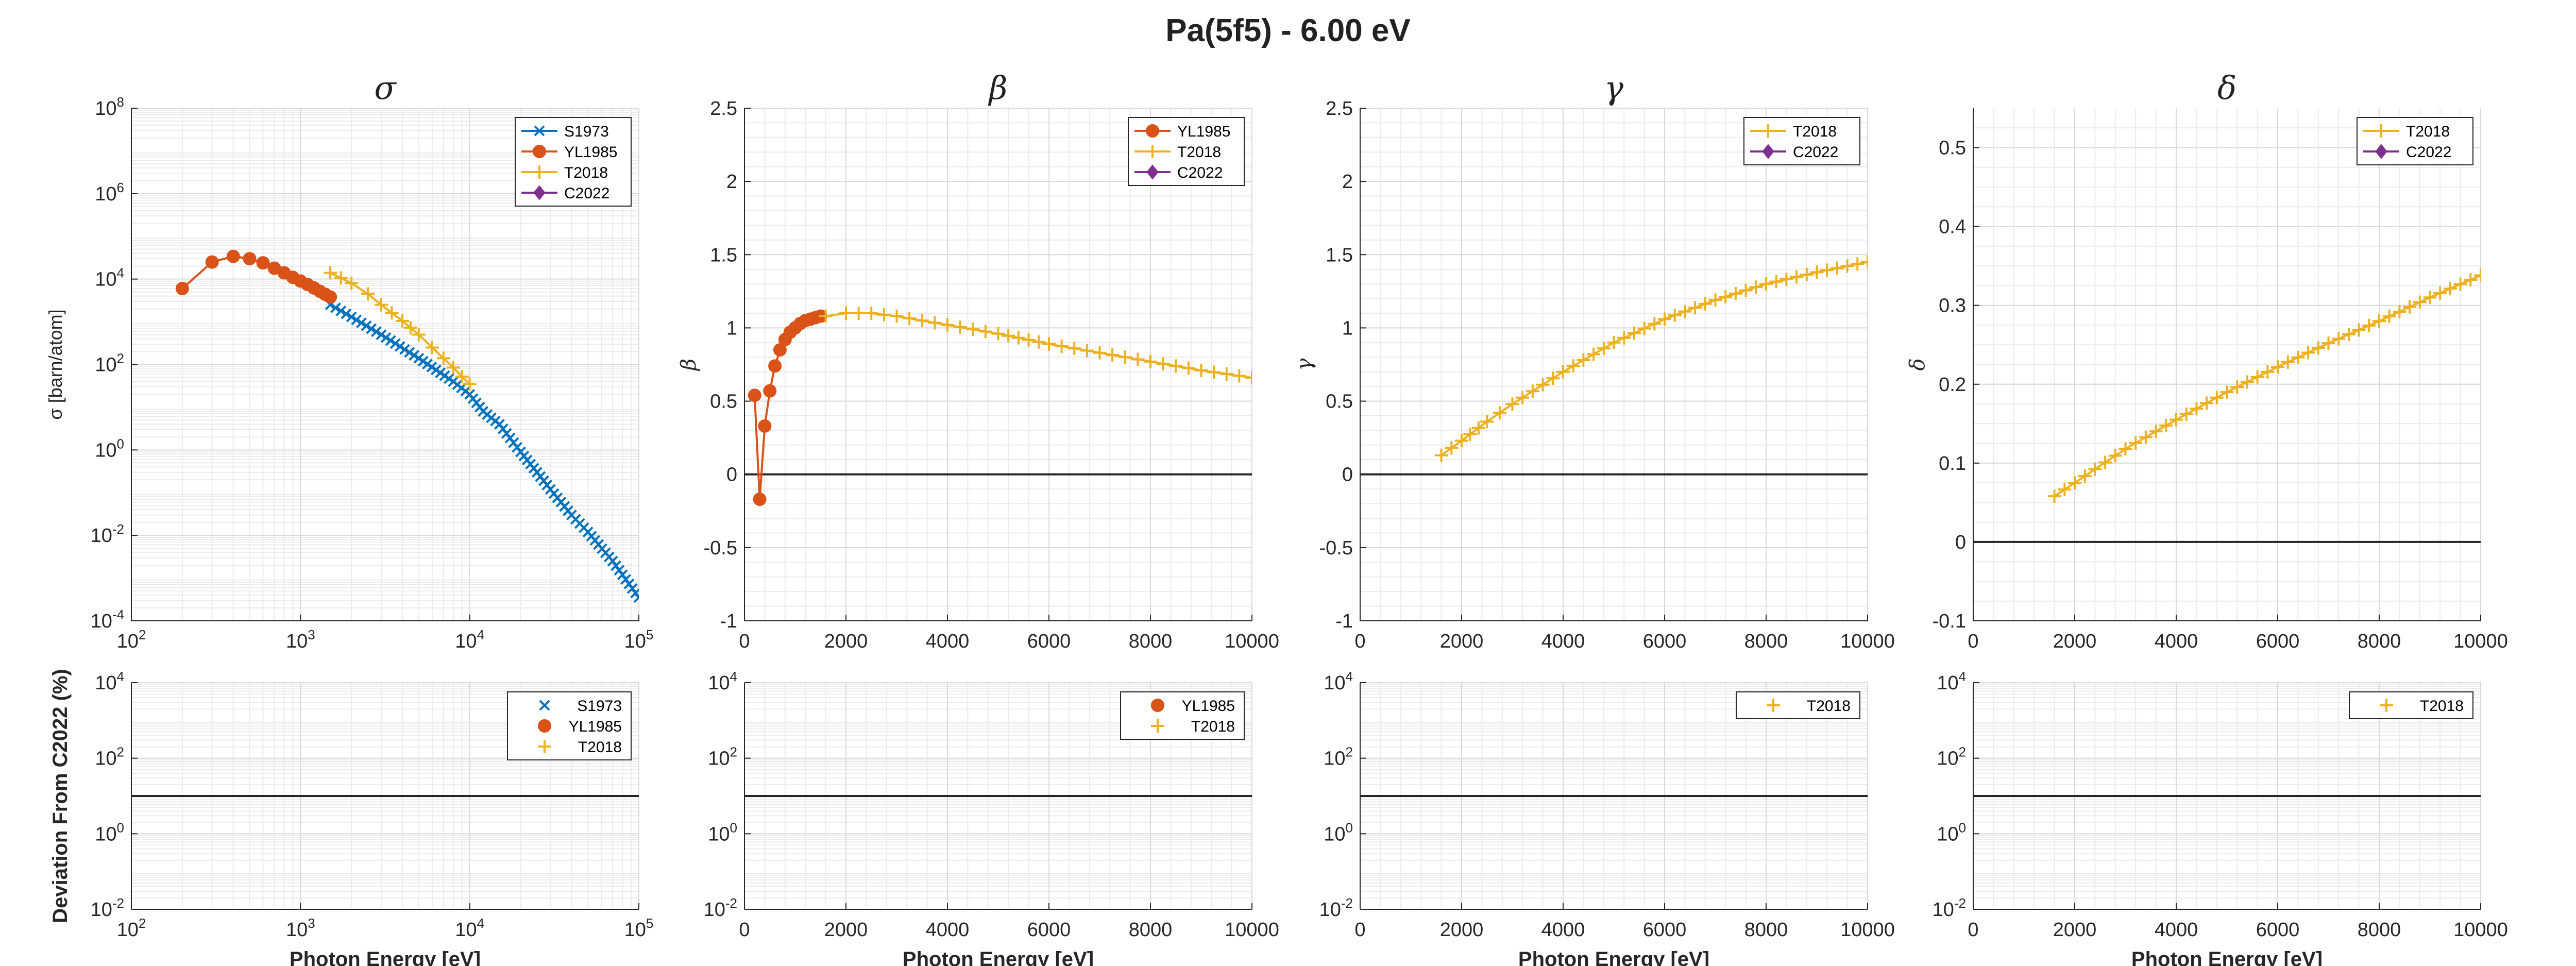 This screenshot has height=966, width=2576. Describe the element at coordinates (565, 131) in the screenshot. I see `legend-entry-S1973: S1973` at that location.